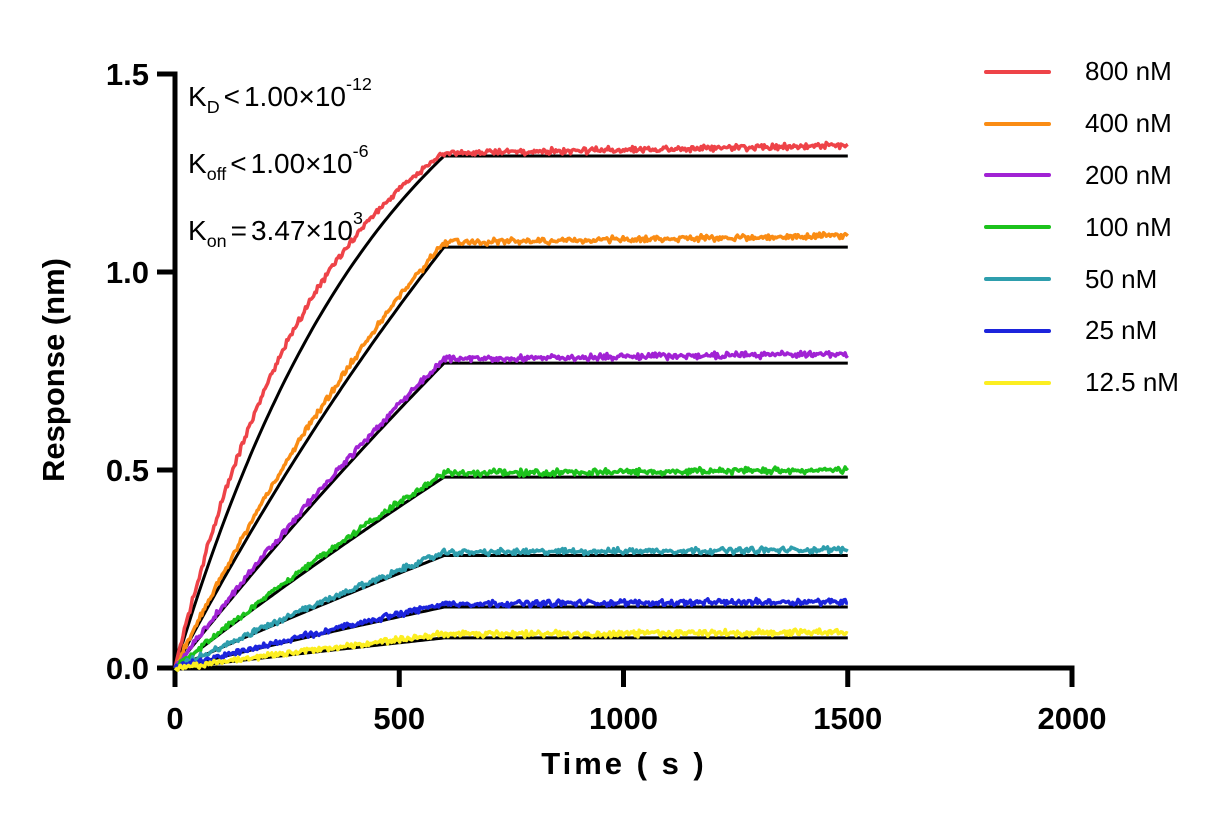 The height and width of the screenshot is (825, 1217). Describe the element at coordinates (1121, 278) in the screenshot. I see `legend-label: 50 nM` at that location.